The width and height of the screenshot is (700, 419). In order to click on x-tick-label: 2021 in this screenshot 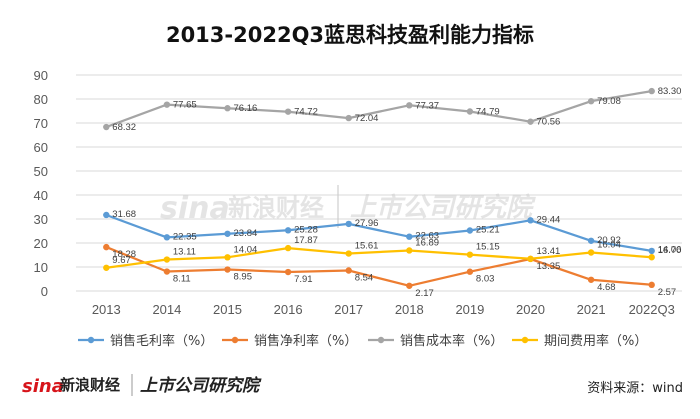, I will do `click(591, 309)`.